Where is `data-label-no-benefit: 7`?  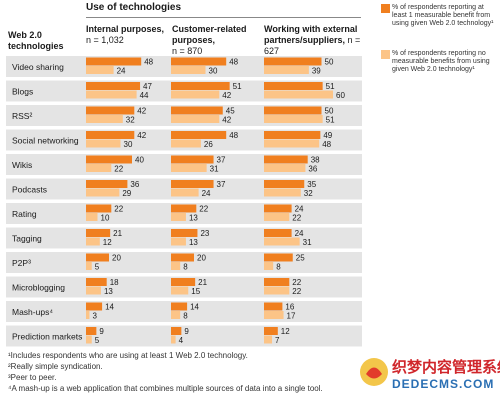
data-label-no-benefit: 7 is located at coordinates (277, 340).